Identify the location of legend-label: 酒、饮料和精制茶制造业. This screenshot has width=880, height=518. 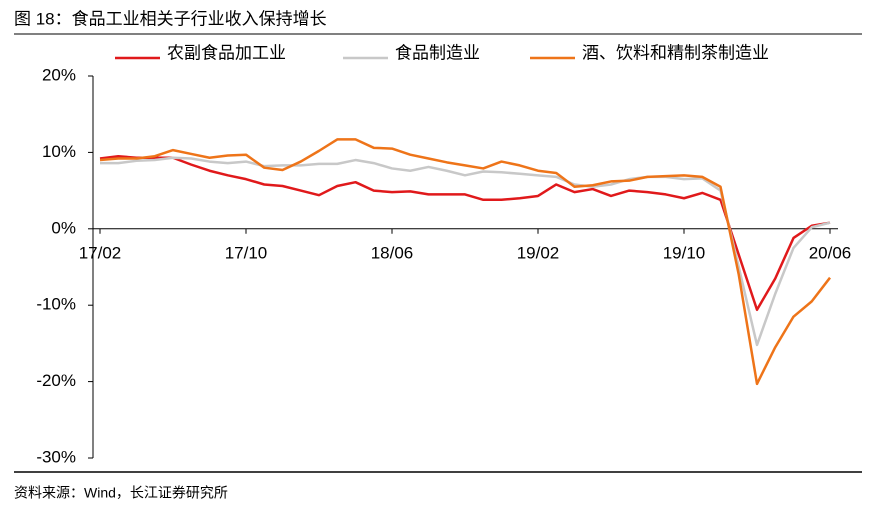
(675, 52).